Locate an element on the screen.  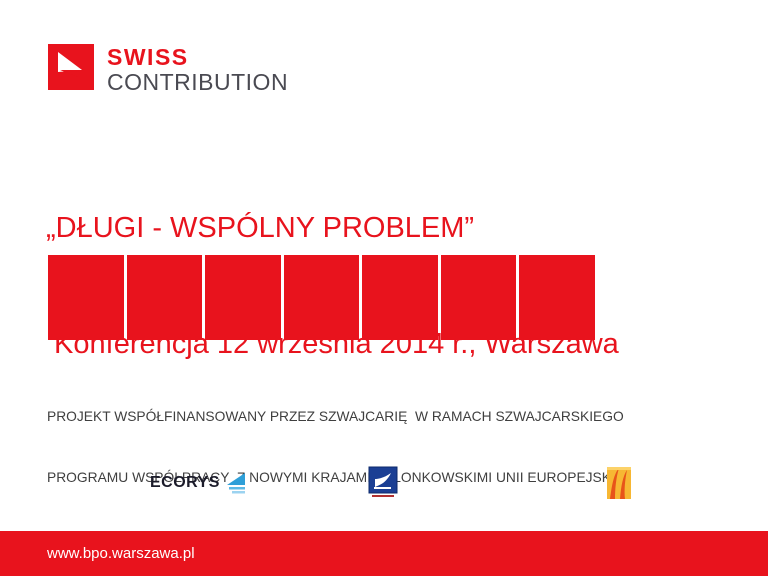
footer-url: www.bpo.warszawa.pl is located at coordinates (121, 553).